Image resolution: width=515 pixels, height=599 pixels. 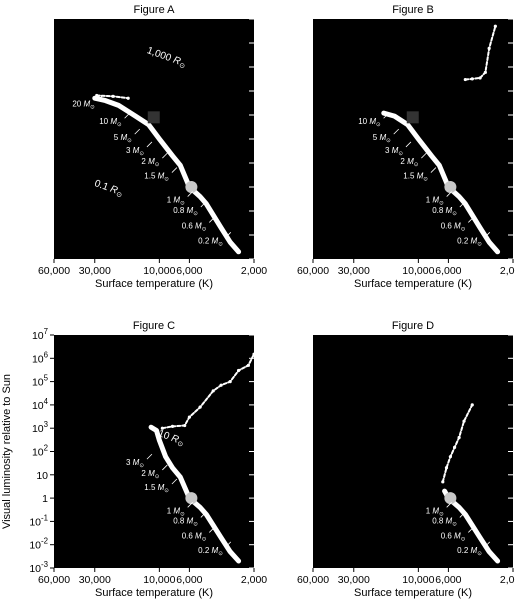 What do you see at coordinates (394, 151) in the screenshot?
I see `mass-label: 3 M⊙` at bounding box center [394, 151].